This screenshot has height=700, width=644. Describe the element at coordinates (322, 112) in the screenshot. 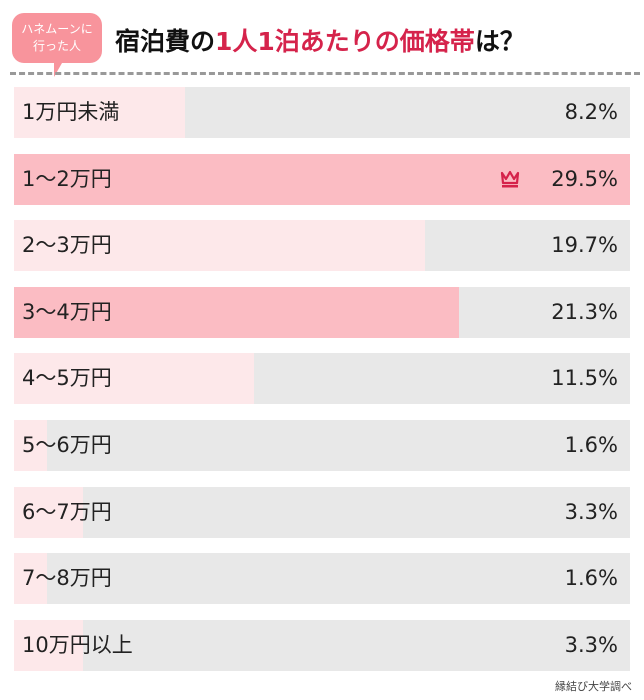

I see `bar-row: 1万円未満 8.2%` at that location.